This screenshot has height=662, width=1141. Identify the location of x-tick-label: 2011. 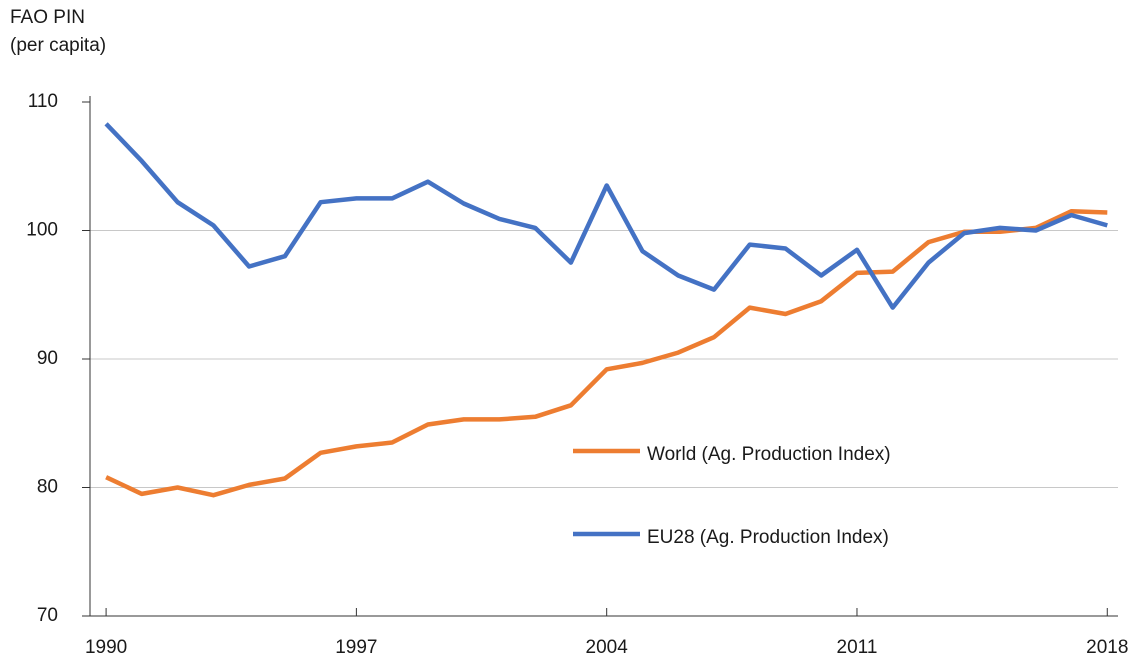
(857, 647).